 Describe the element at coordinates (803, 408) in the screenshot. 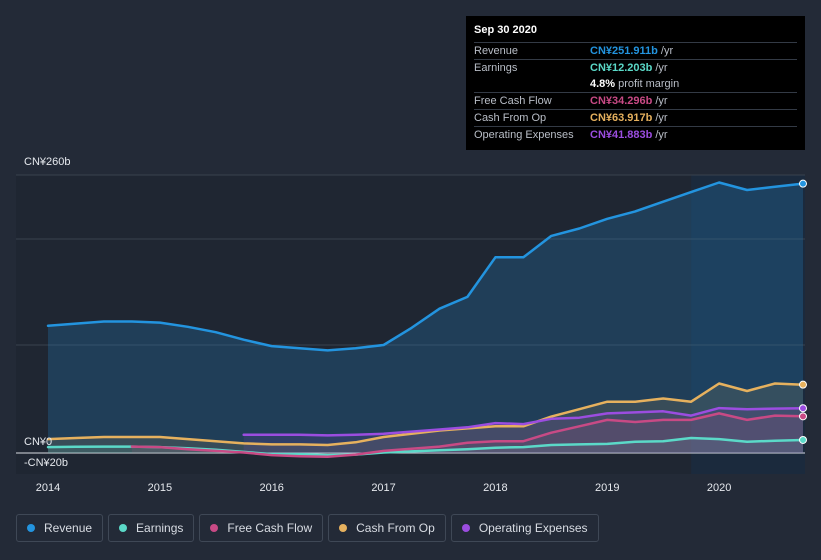

I see `series-end-dot-operating-expenses` at that location.